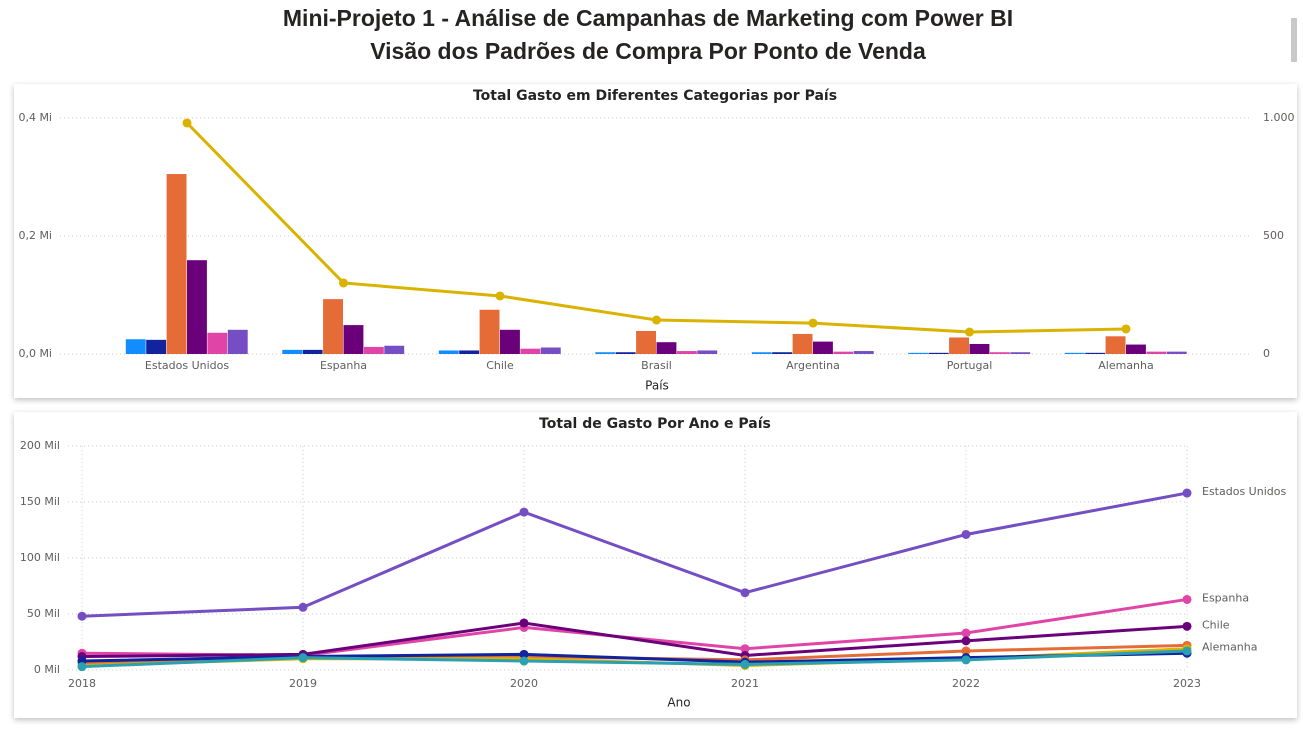 The image size is (1303, 732). What do you see at coordinates (1230, 647) in the screenshot?
I see `series-label: Alemanha` at bounding box center [1230, 647].